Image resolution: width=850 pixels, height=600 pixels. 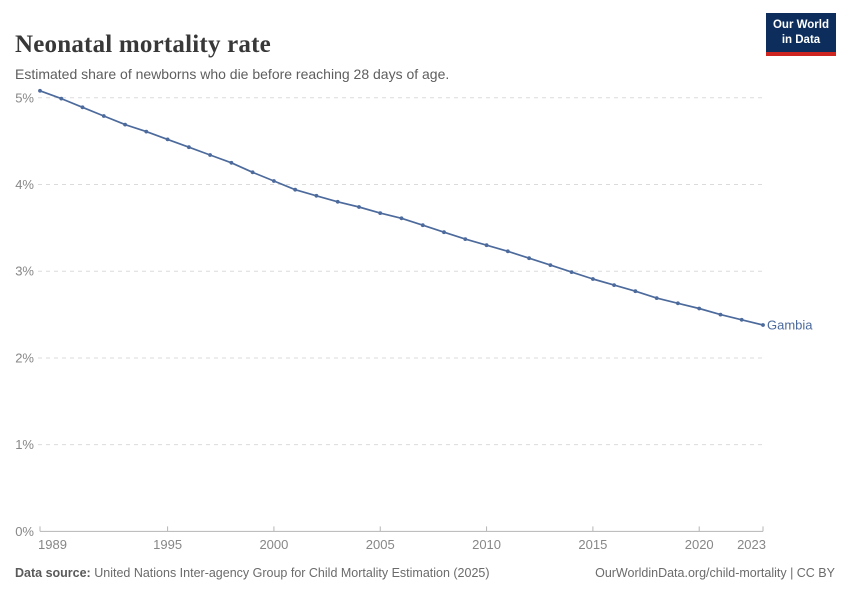 I want to click on x-axis-tick-label: 2020, so click(x=699, y=544).